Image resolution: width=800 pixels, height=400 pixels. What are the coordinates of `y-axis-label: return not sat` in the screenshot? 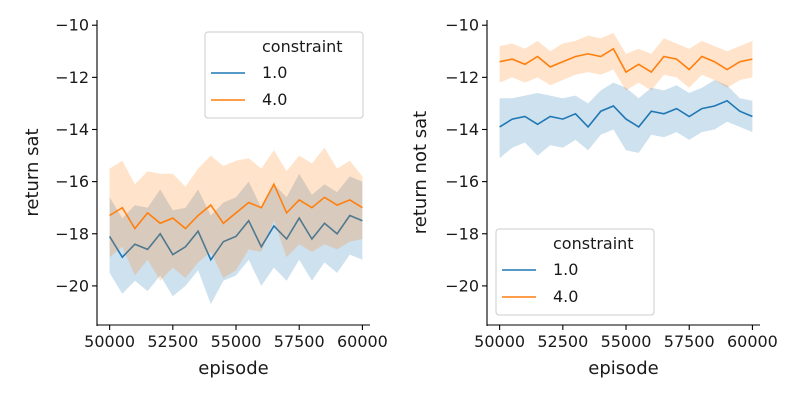 It's located at (420, 172).